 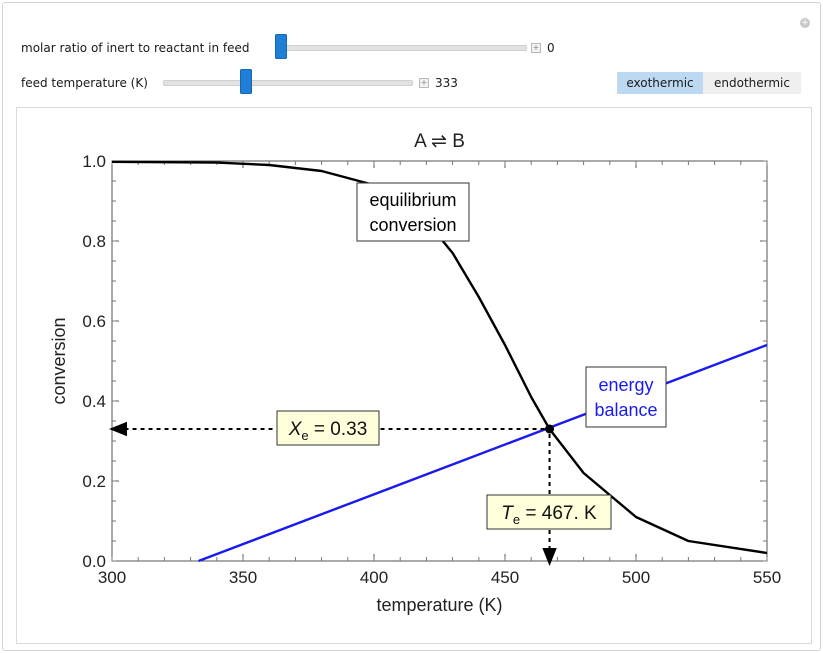 I want to click on te-annotation-text: Te = 467. K, so click(x=549, y=515).